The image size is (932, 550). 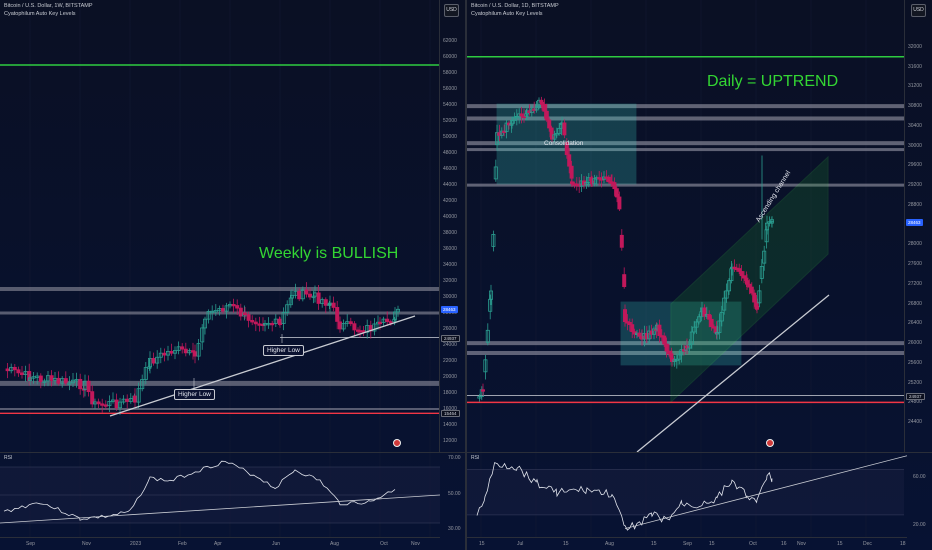 I want to click on rsi-band, so click(x=685, y=492).